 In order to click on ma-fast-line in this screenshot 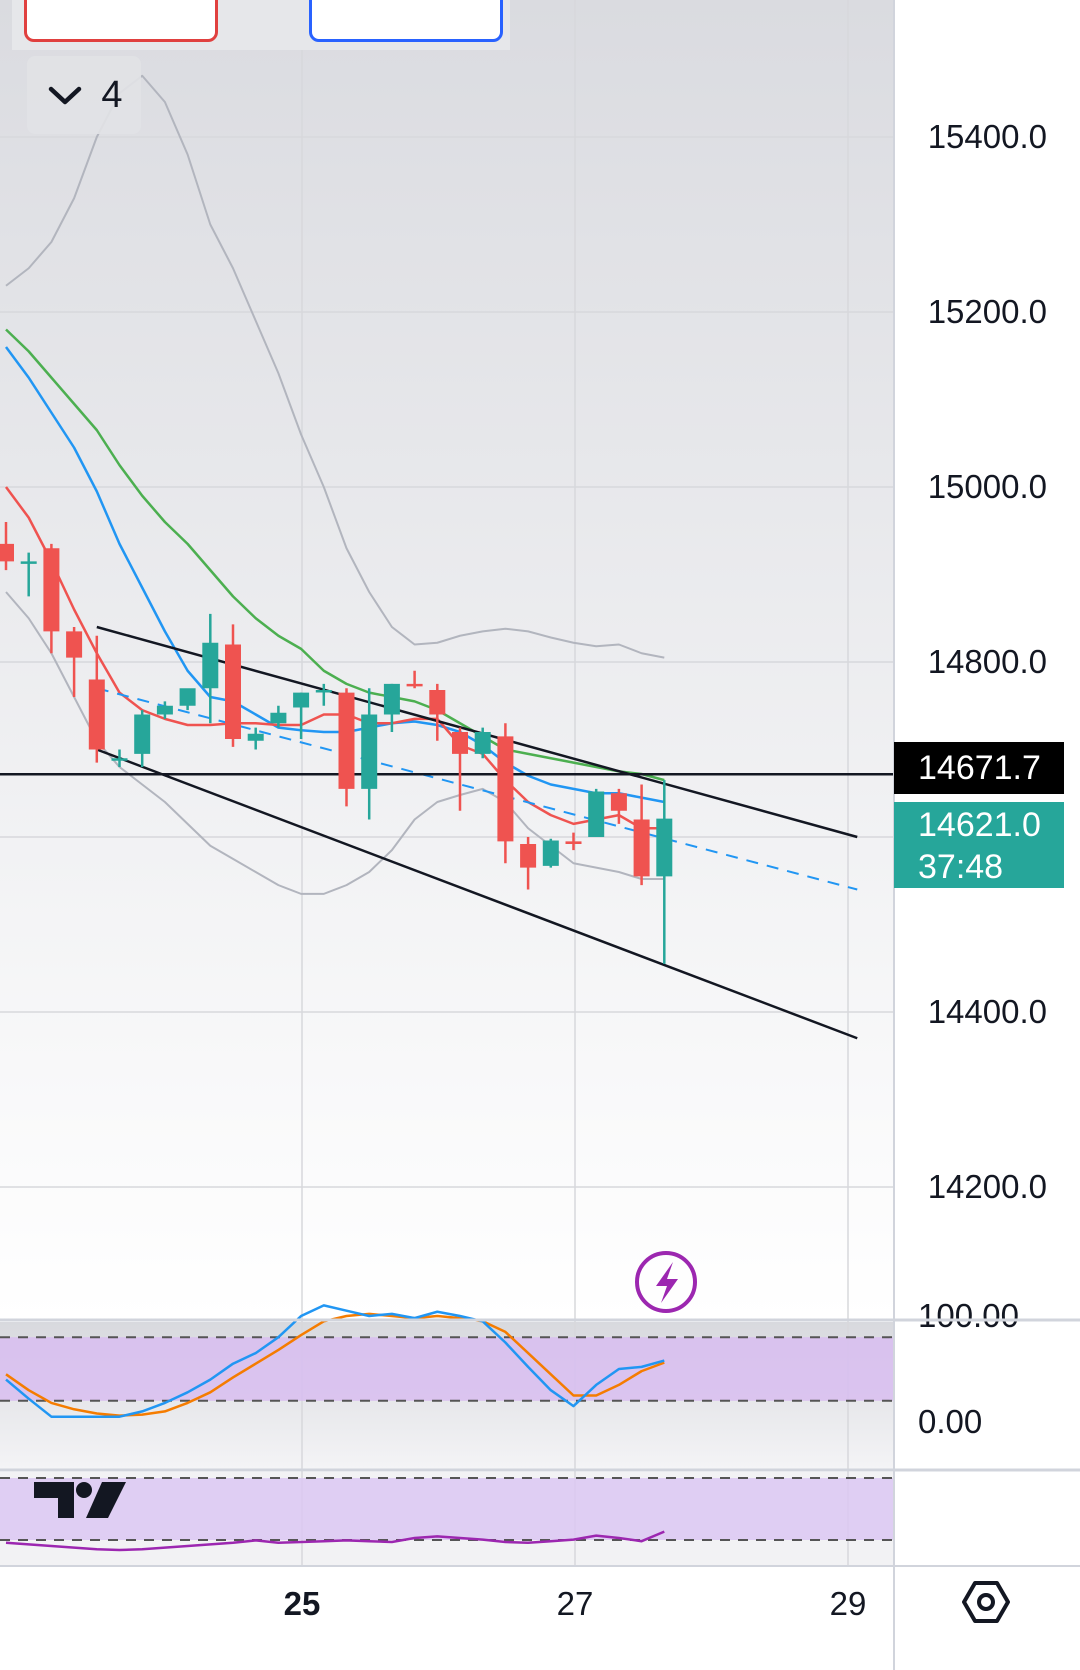, I will do `click(334, 658)`.